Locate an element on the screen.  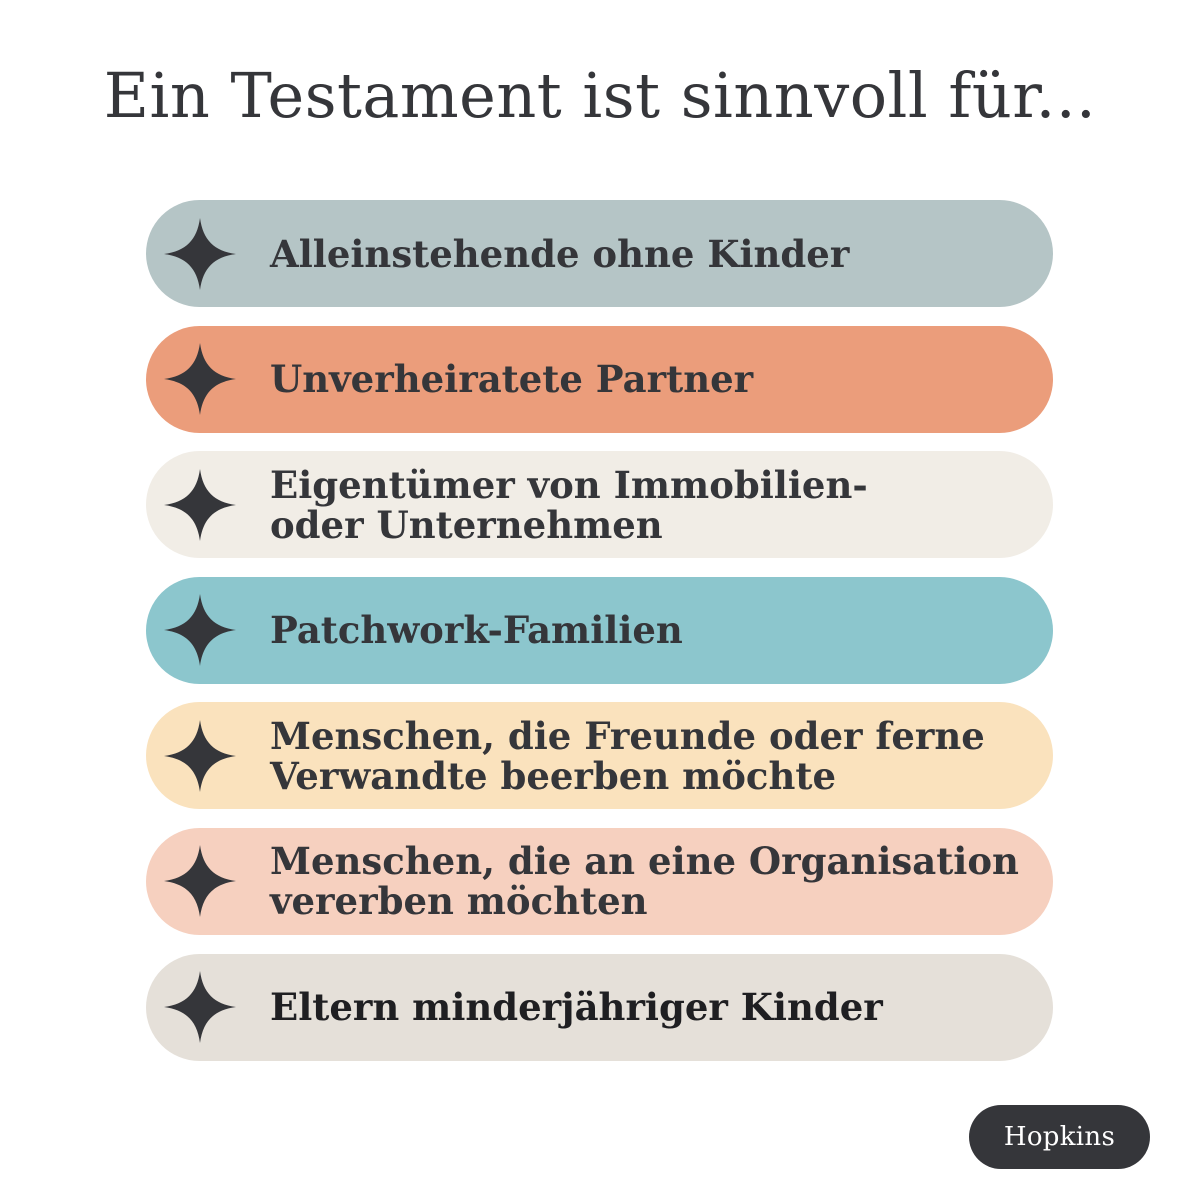
list-item-alleinstehende: Alleinstehende ohne Kinder is located at coordinates (599, 253).